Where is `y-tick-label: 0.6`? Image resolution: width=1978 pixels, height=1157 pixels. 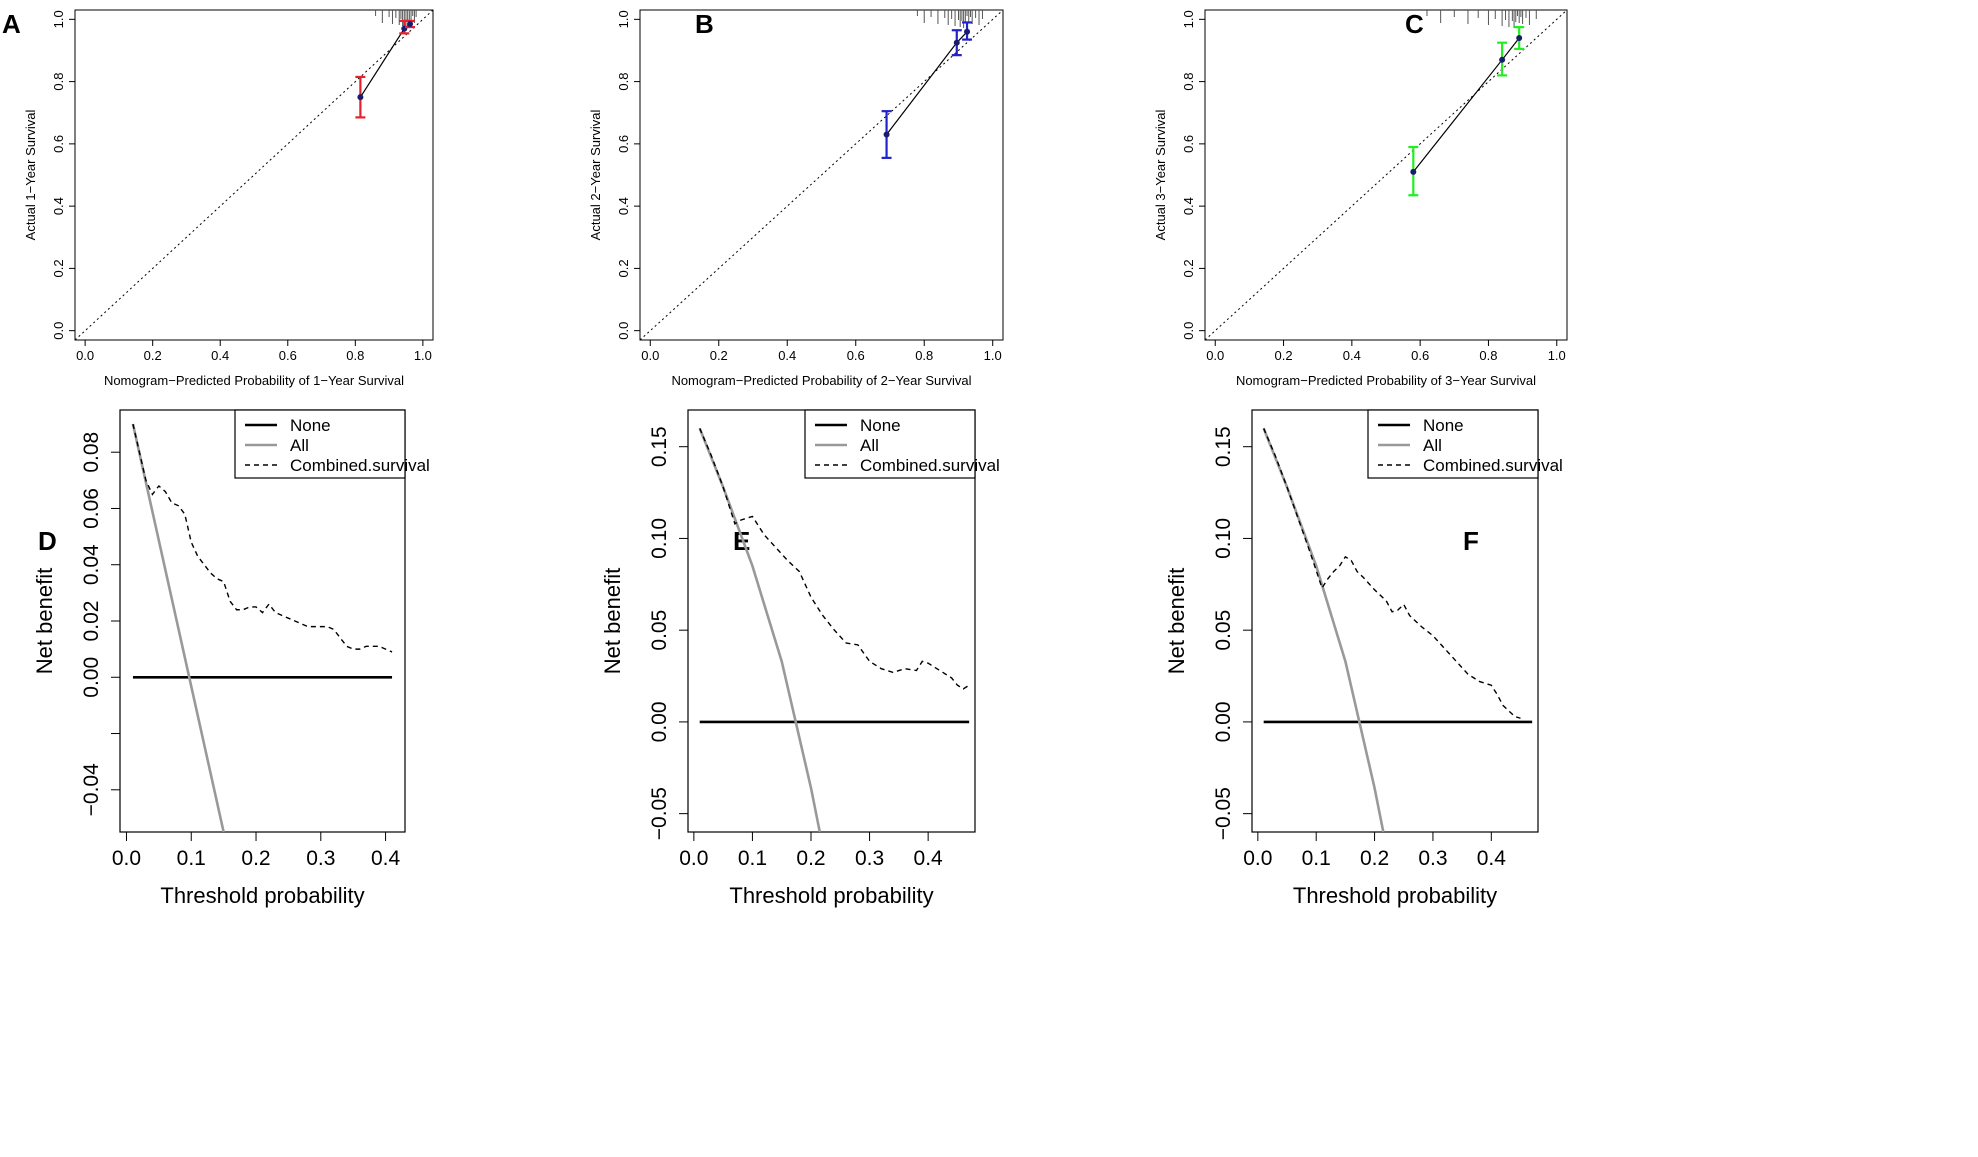 y-tick-label: 0.6 is located at coordinates (1188, 144).